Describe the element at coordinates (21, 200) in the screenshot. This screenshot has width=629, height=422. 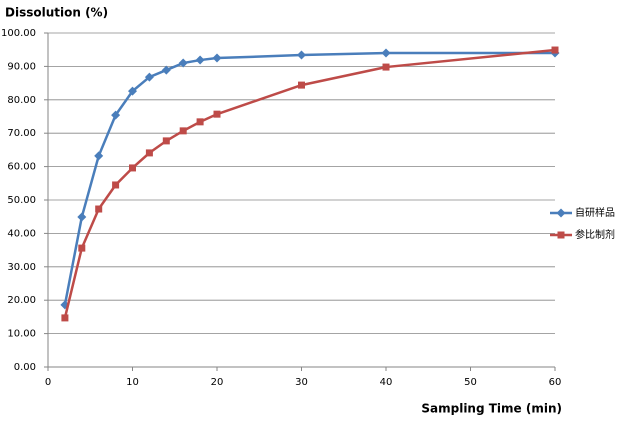
I see `y-tick-label: 50.00` at that location.